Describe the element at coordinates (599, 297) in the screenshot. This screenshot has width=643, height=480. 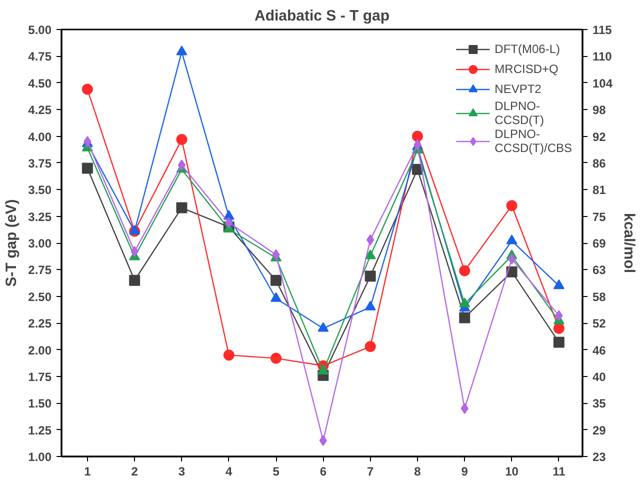
I see `y2-tick-label: 58` at that location.